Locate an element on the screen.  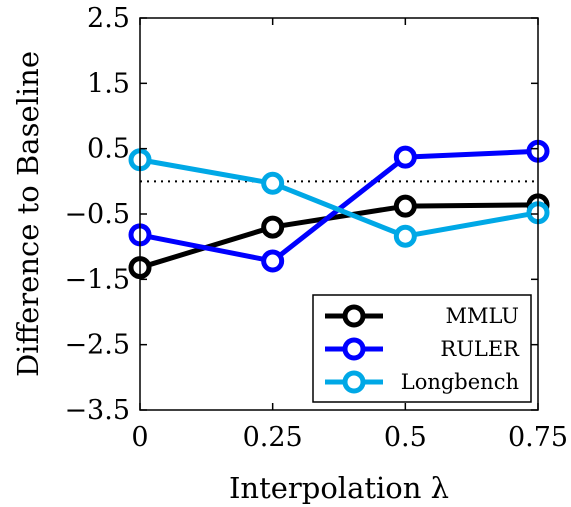
legend-label-ruler: RULER is located at coordinates (480, 349).